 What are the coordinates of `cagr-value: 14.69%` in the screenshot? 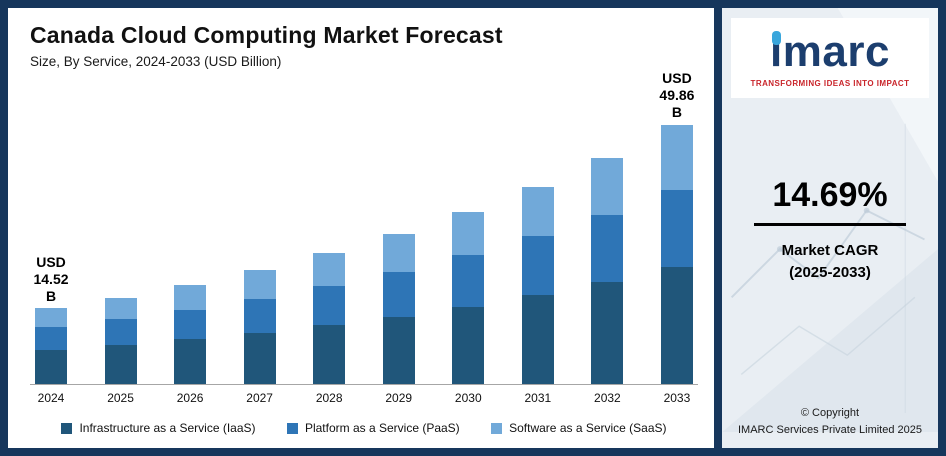 It's located at (830, 195).